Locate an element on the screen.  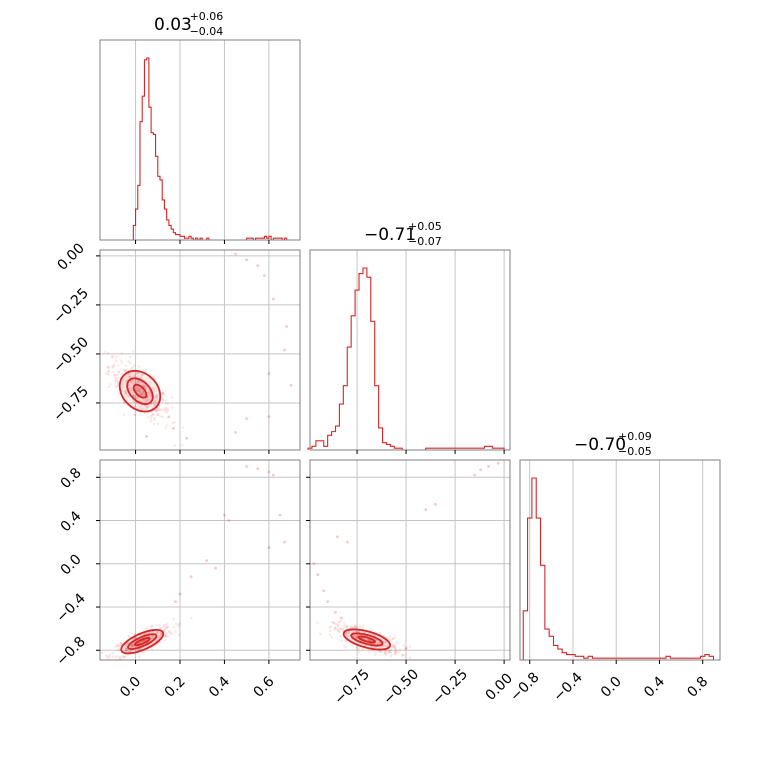
hist-panel-1-frame is located at coordinates (410, 350).